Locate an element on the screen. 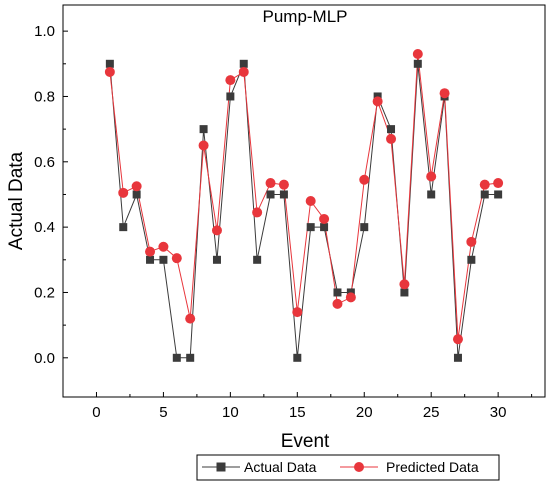  legend-actual-marker is located at coordinates (221, 467).